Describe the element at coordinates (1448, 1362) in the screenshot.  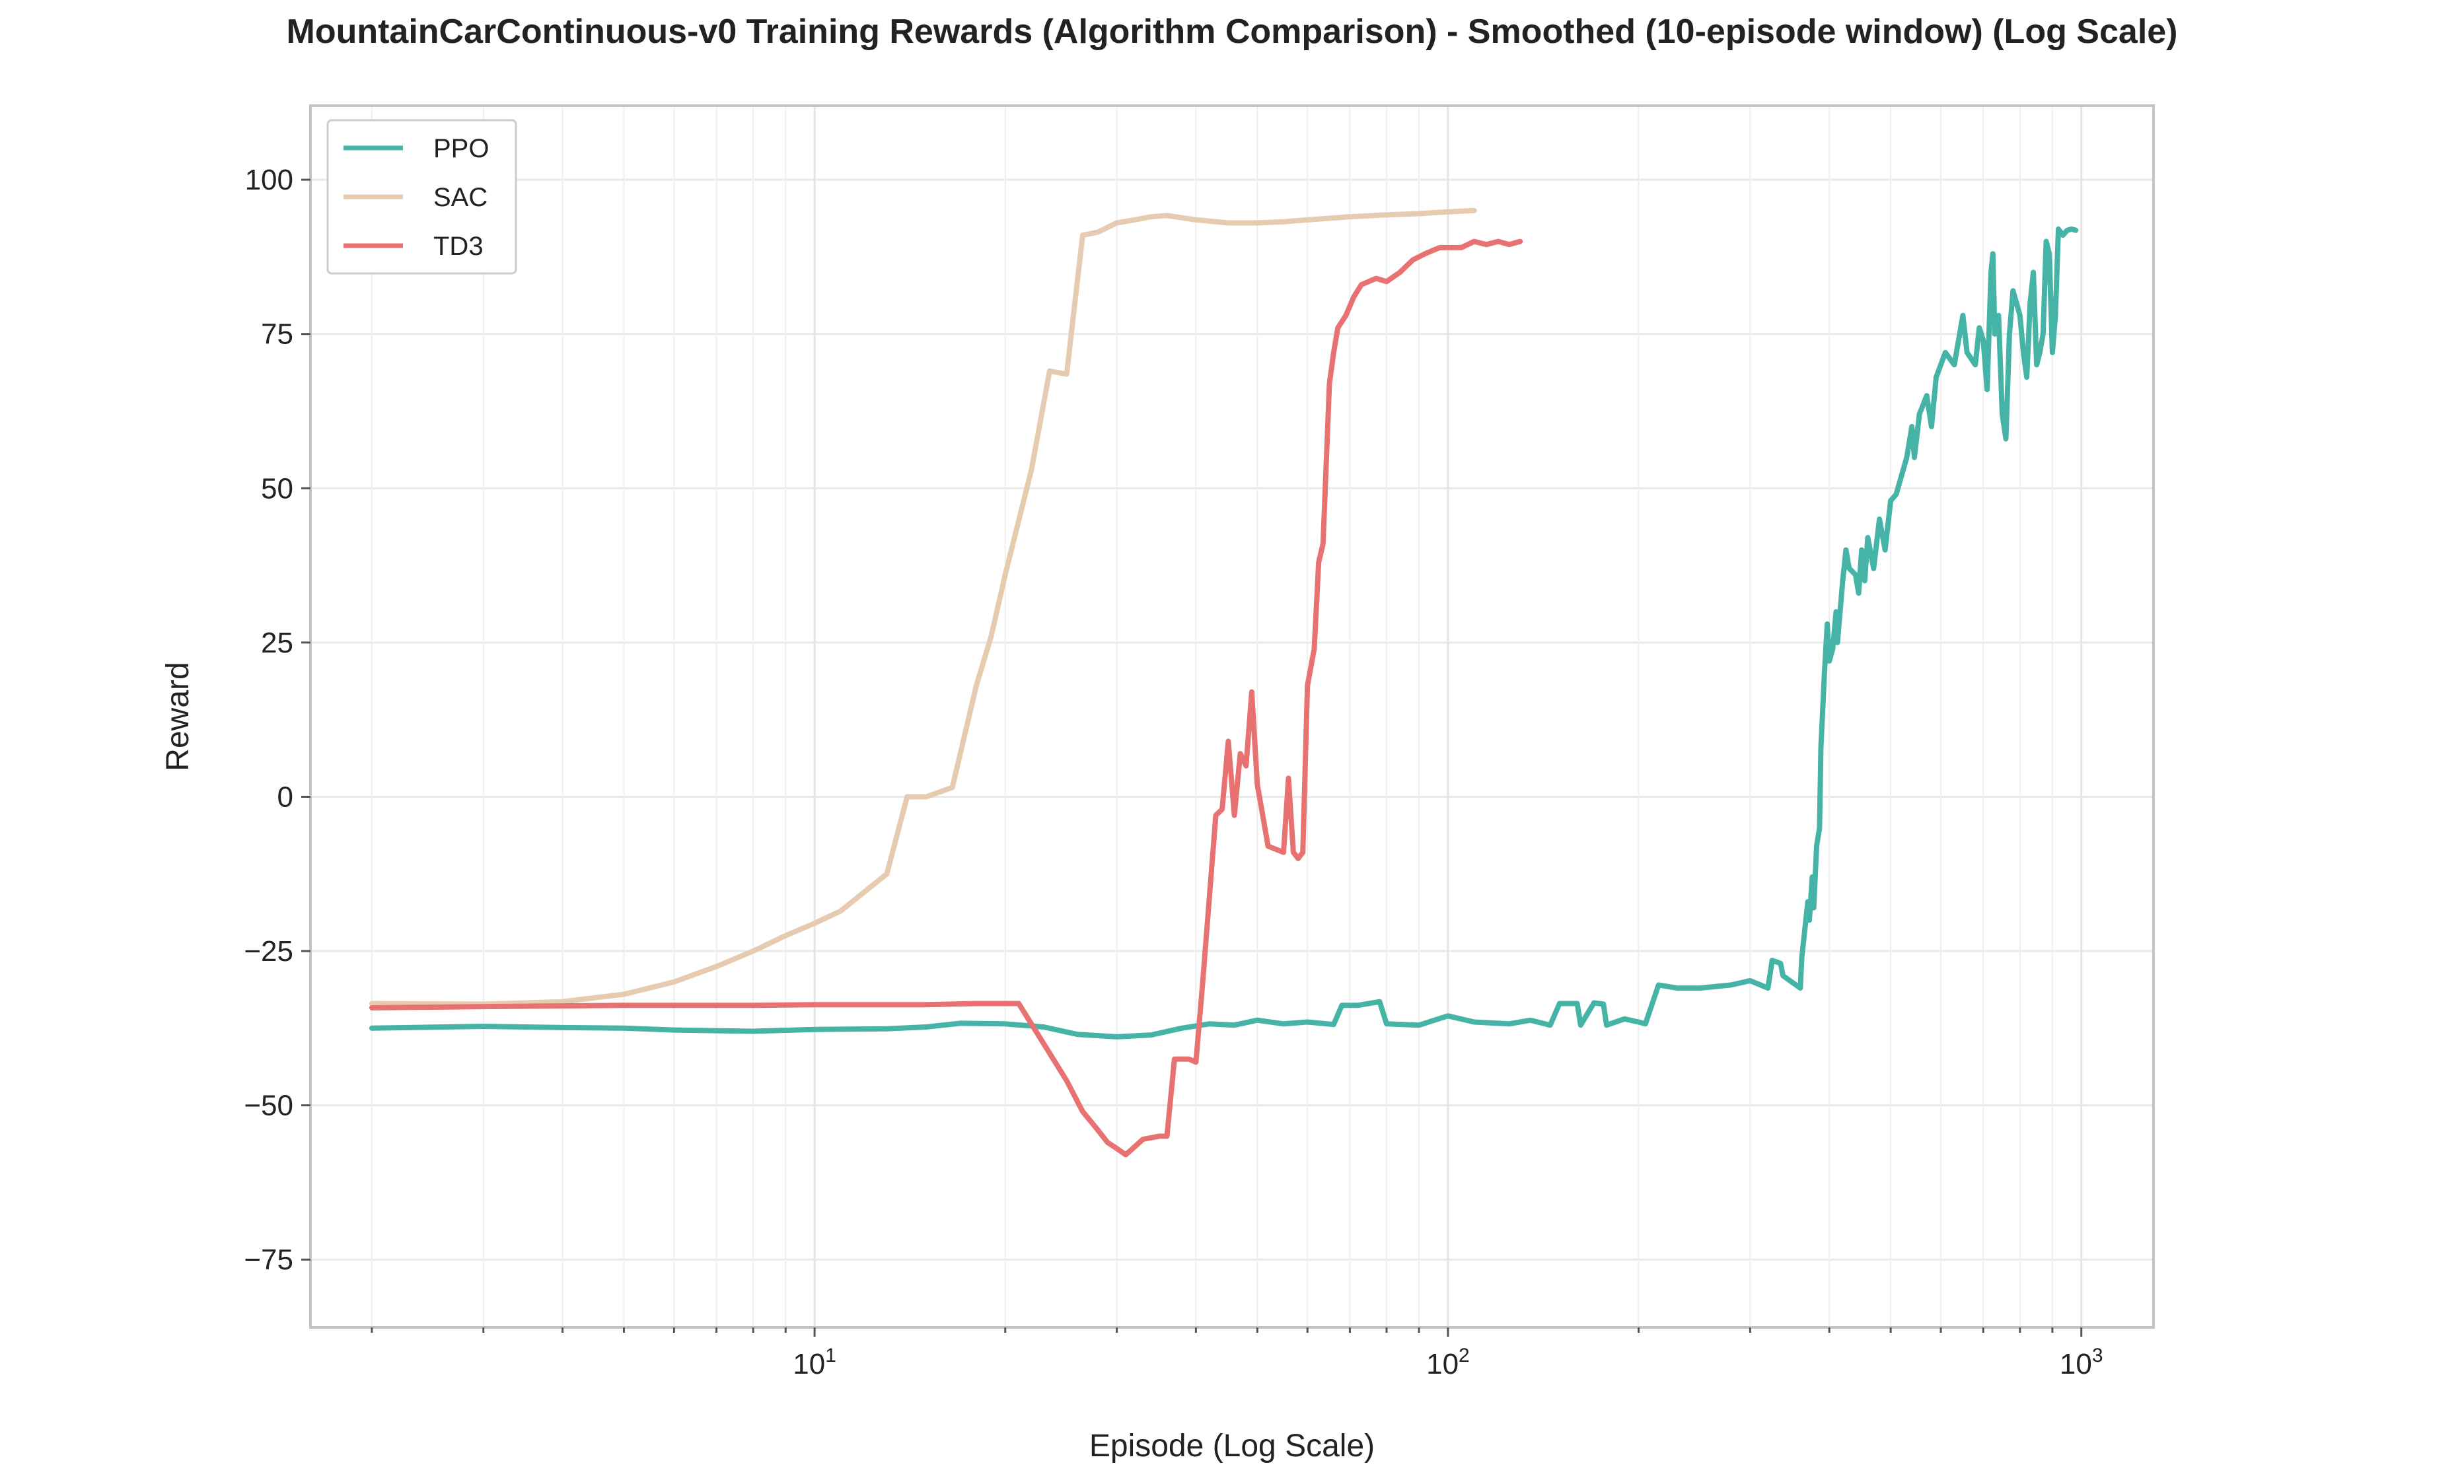
I see `x-tick-label: 10²` at that location.